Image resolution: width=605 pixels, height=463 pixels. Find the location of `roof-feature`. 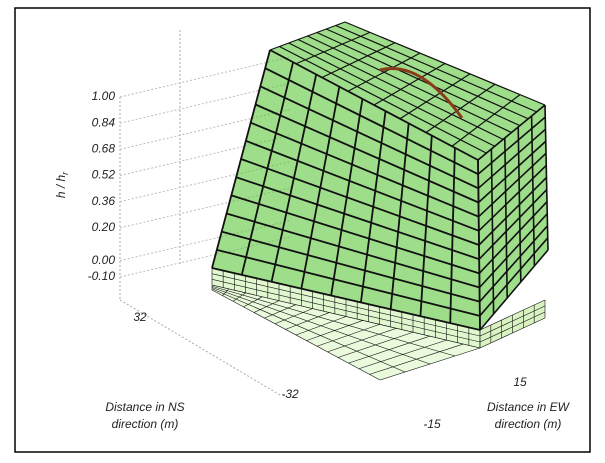

roof-feature is located at coordinates (421, 93).